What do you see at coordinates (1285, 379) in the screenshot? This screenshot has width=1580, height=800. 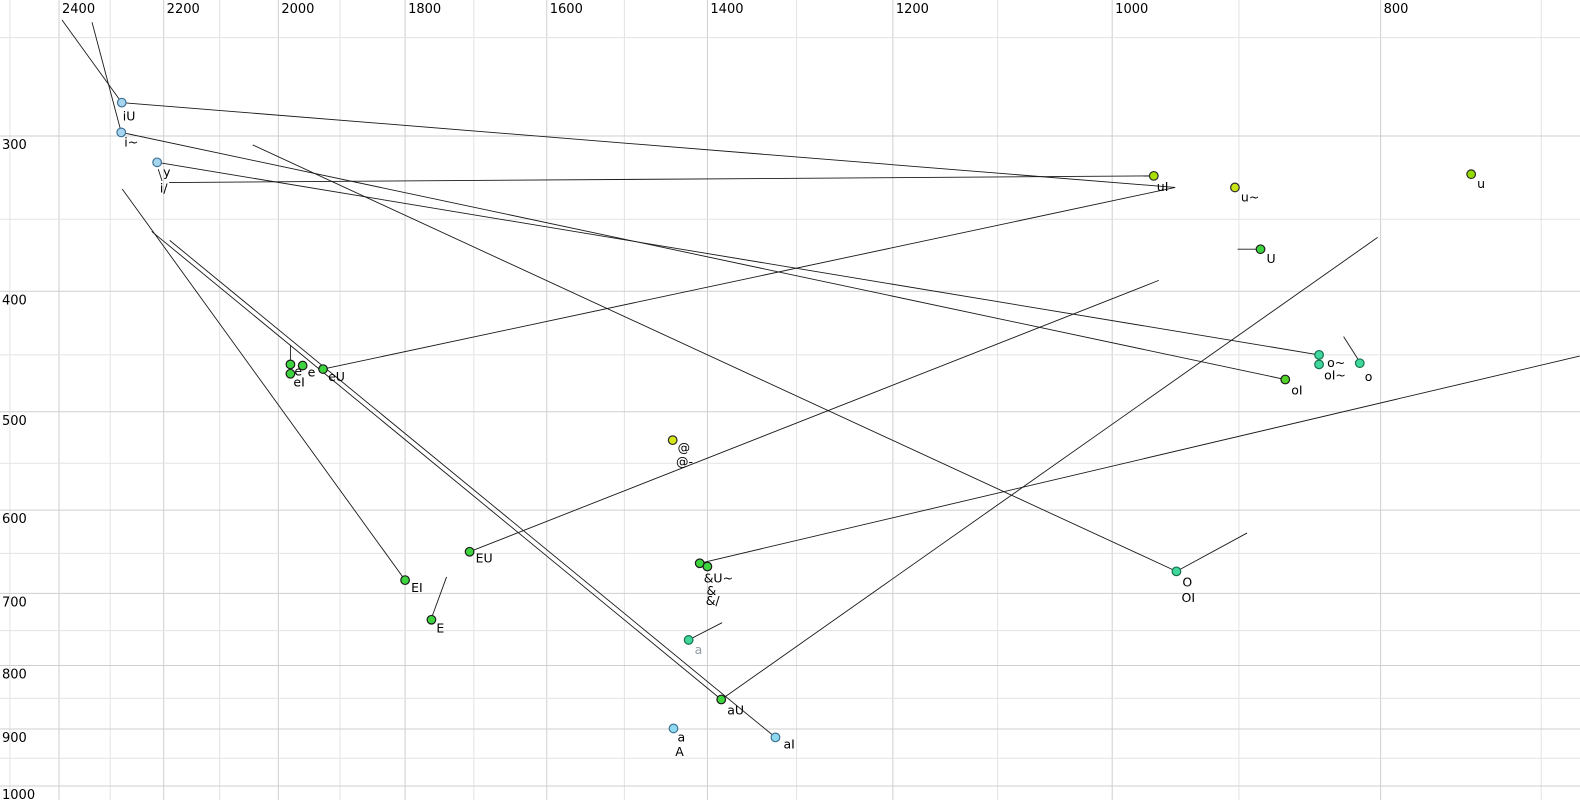 I see `data-point-oI` at bounding box center [1285, 379].